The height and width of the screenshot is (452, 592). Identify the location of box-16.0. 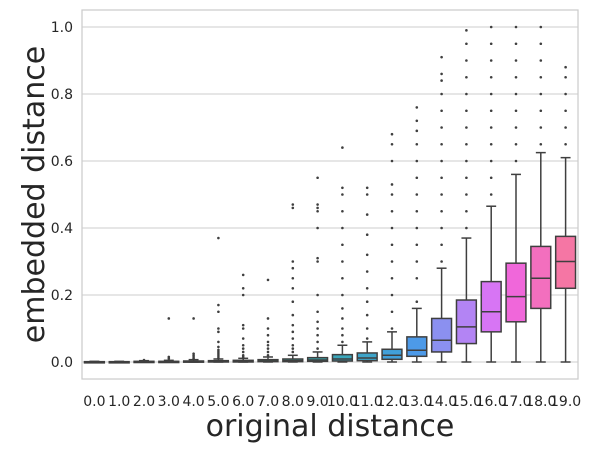
(491, 194).